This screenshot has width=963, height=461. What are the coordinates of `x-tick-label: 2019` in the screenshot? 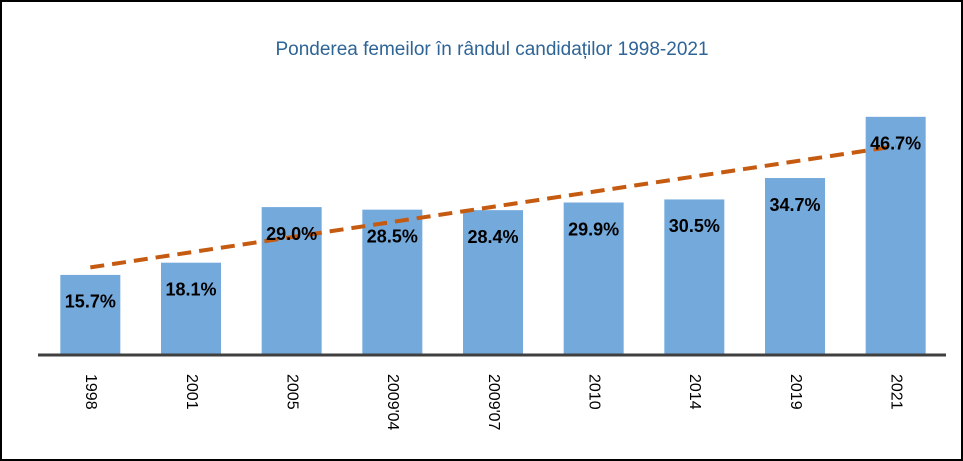 It's located at (795, 392).